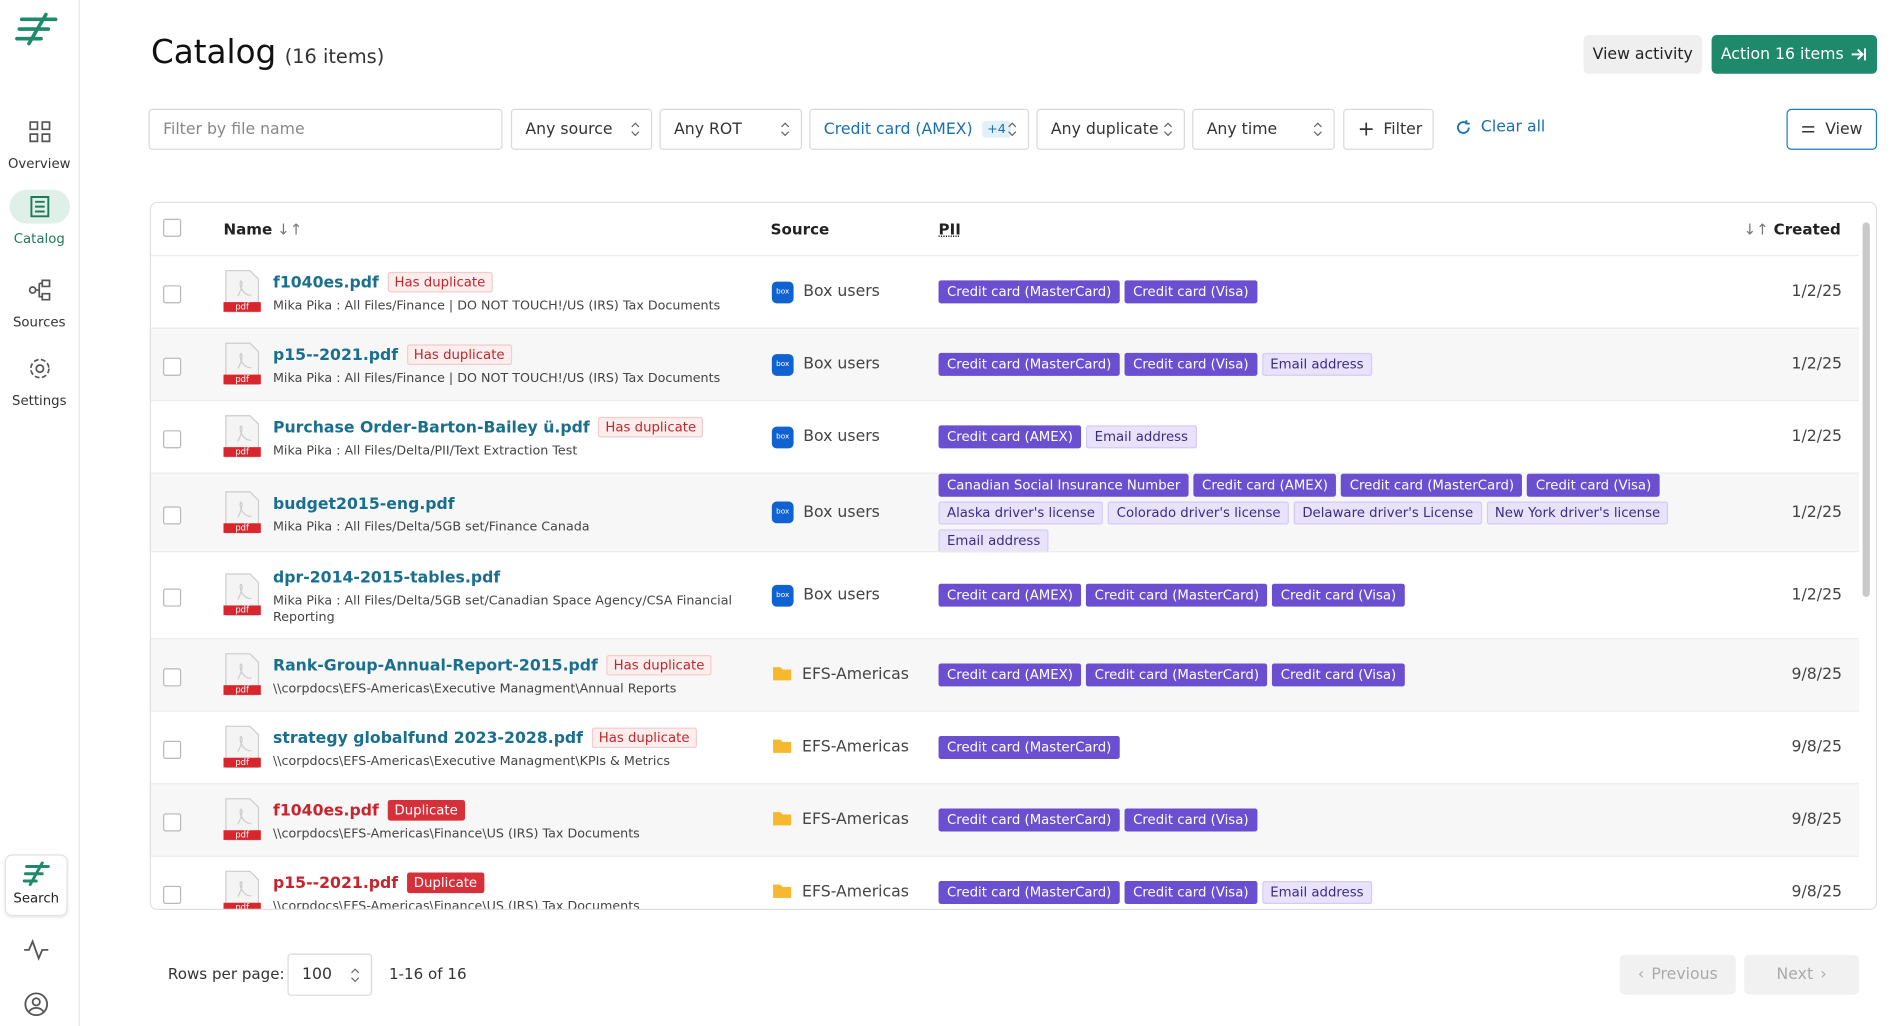 This screenshot has height=1026, width=1894. I want to click on view-button: View, so click(1832, 129).